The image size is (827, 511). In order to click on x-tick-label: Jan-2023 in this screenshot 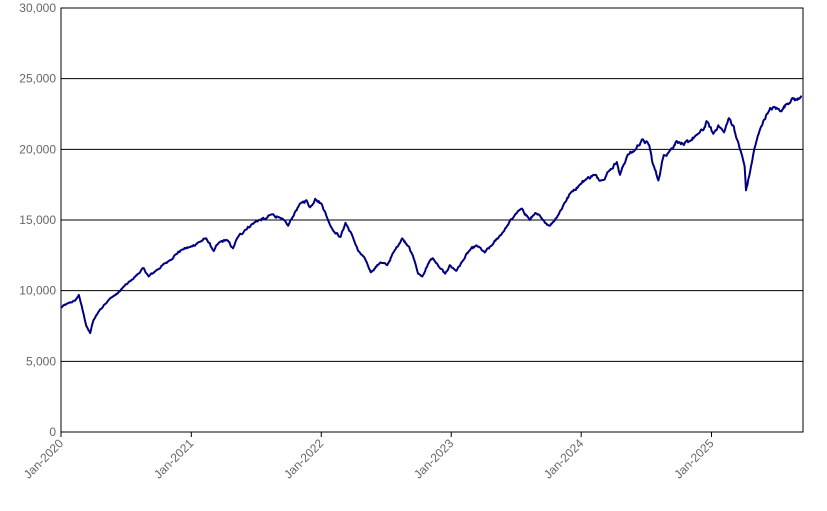, I will do `click(434, 459)`.